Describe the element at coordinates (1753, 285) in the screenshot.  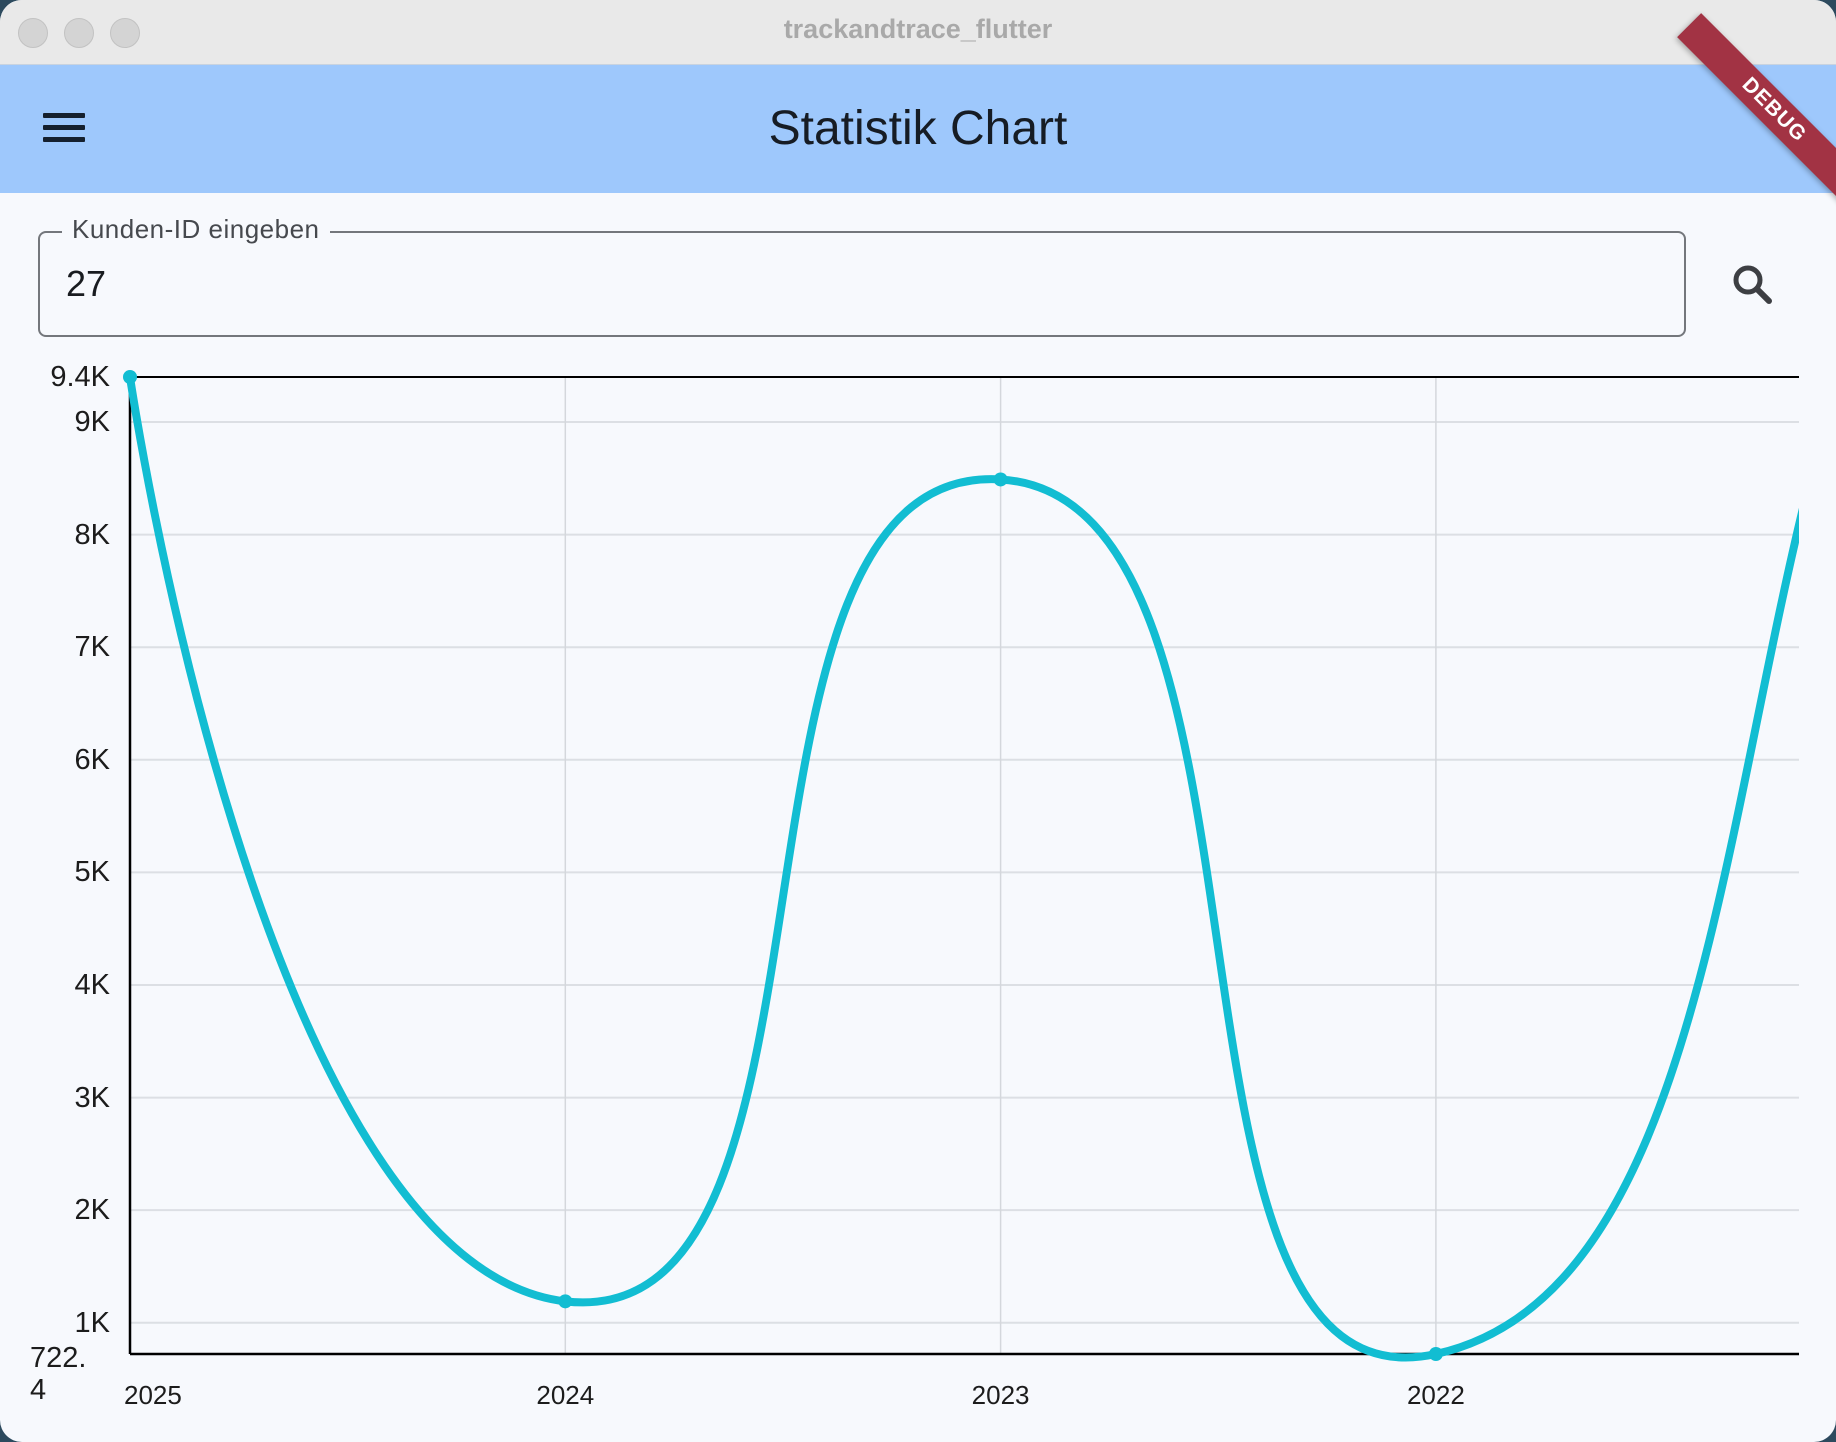
I see `search-icon` at that location.